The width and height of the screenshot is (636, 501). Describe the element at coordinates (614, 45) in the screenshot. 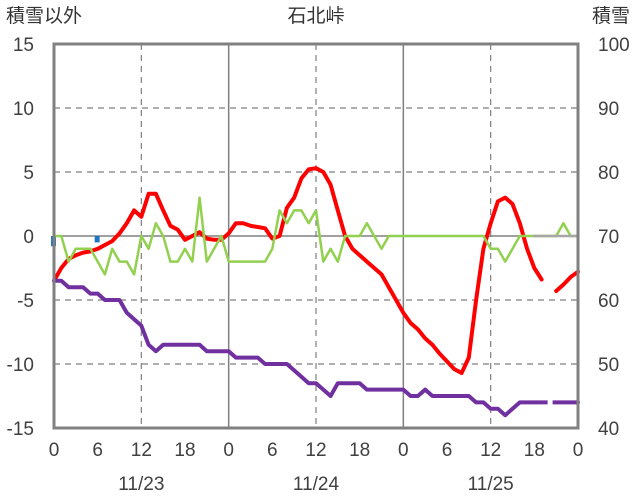

I see `y-right-tick-label: 100` at that location.